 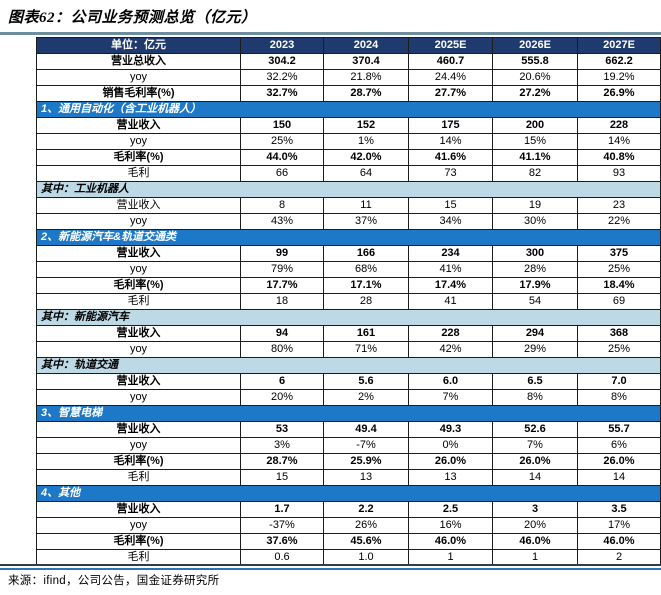 What do you see at coordinates (535, 269) in the screenshot?
I see `value-cell: 28%` at bounding box center [535, 269].